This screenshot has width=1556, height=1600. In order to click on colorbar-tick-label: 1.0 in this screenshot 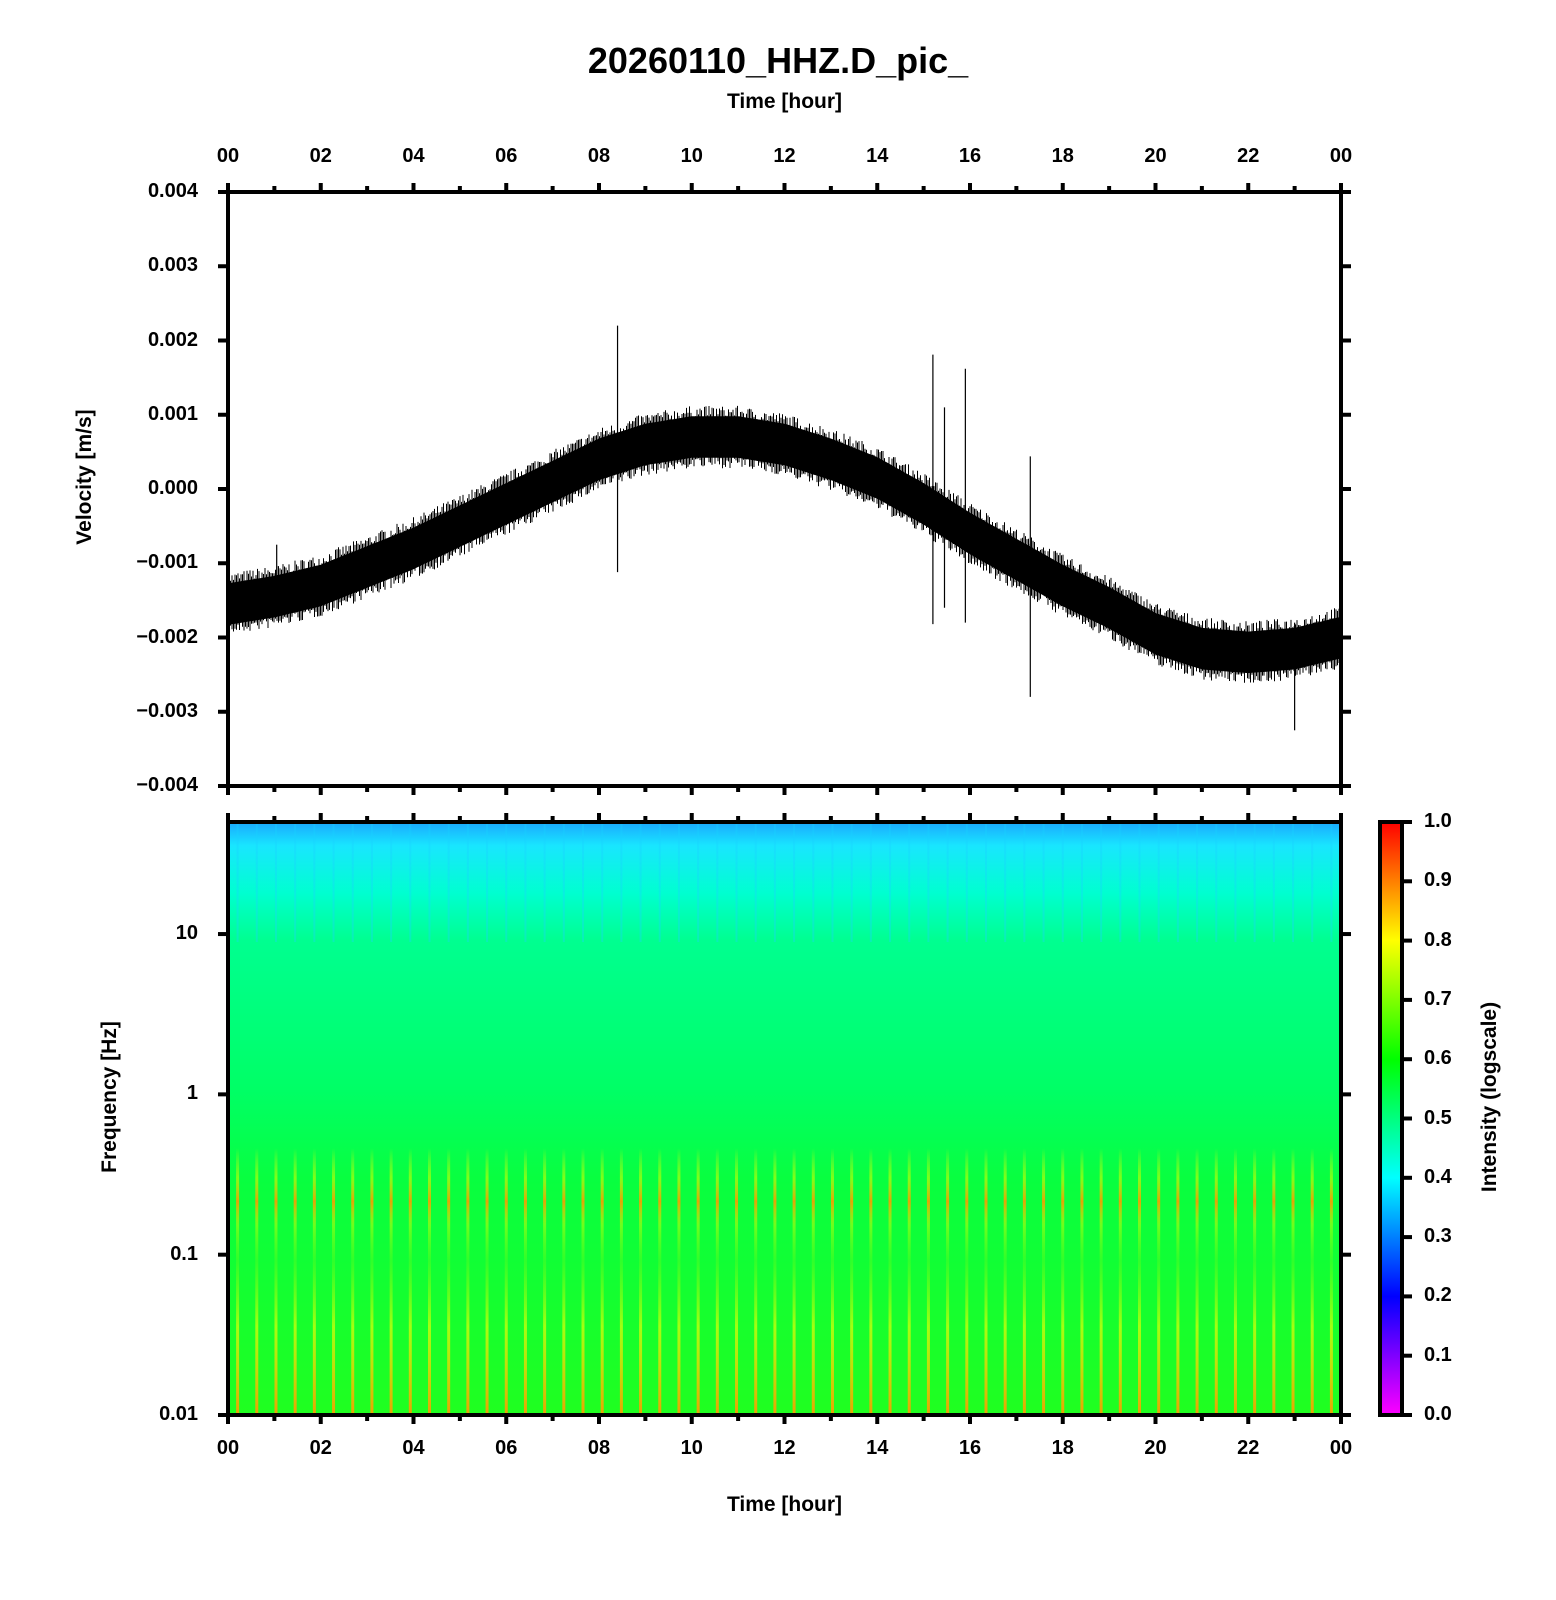, I will do `click(1438, 821)`.